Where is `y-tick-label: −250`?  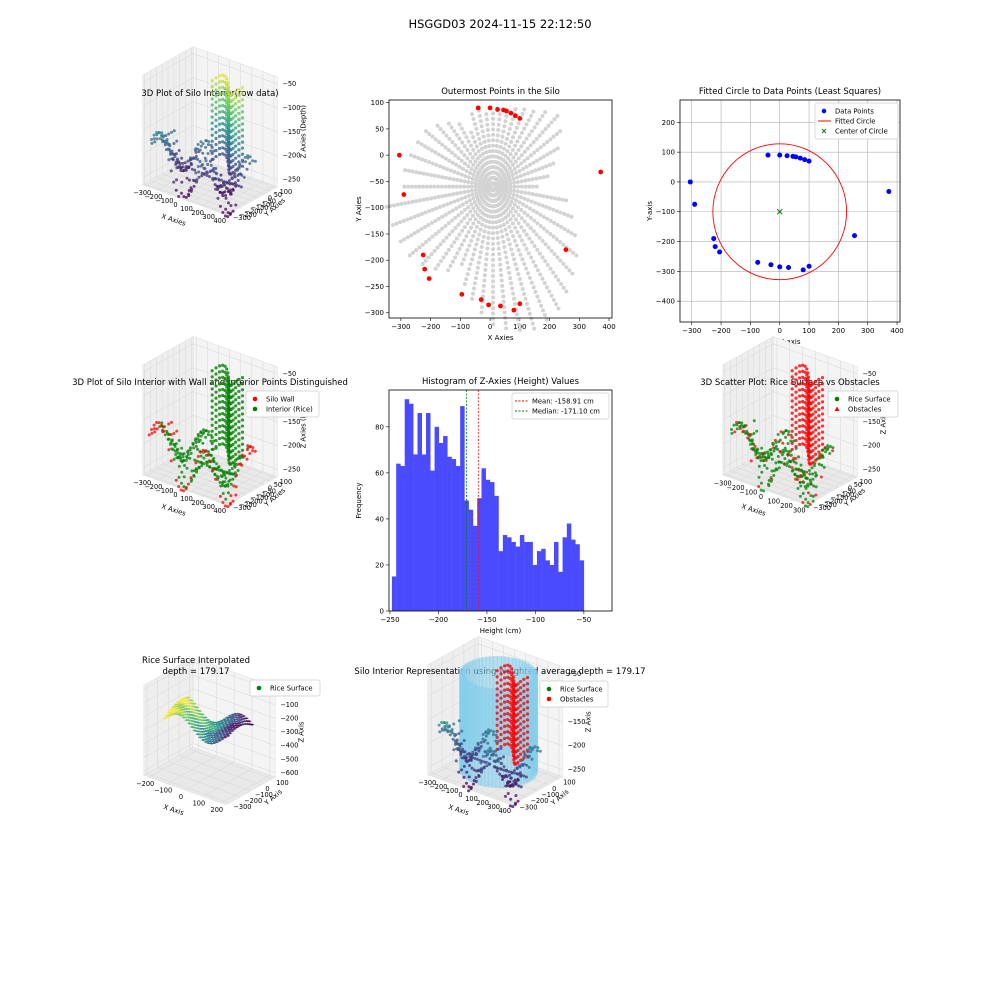
y-tick-label: −250 is located at coordinates (828, 505).